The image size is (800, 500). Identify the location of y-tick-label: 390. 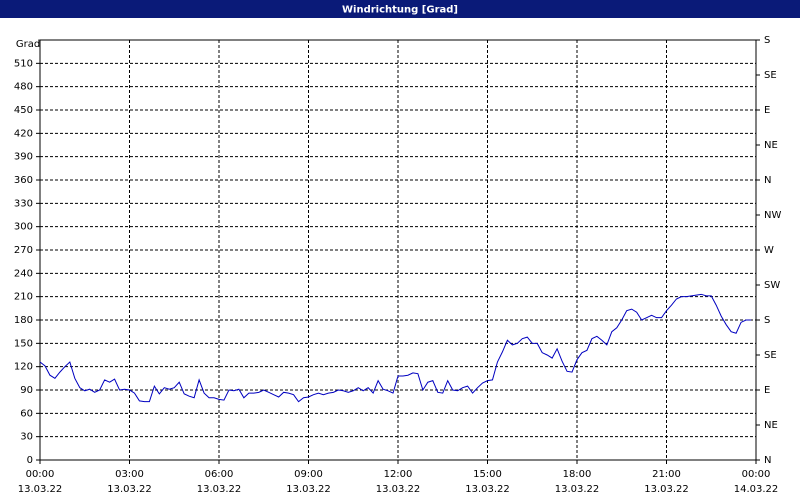
(23, 157).